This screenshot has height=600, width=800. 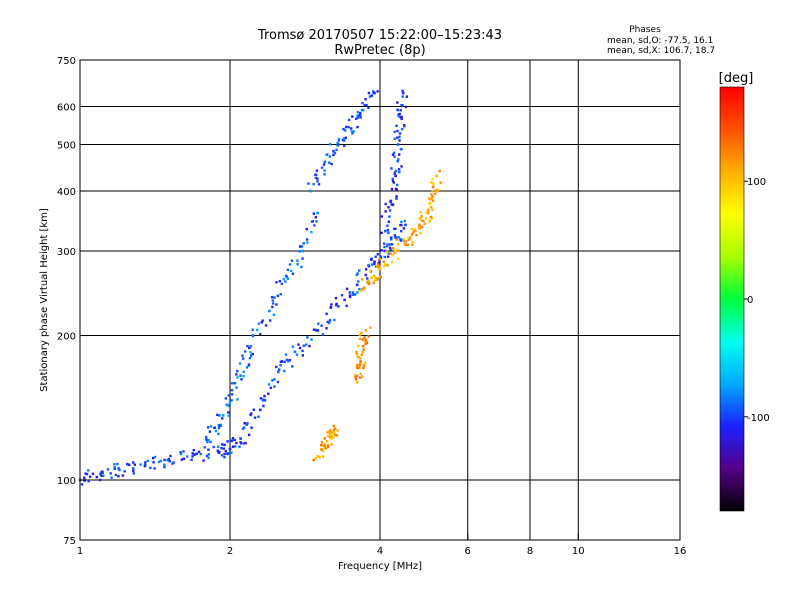 What do you see at coordinates (758, 418) in the screenshot?
I see `colorbar-tick-label: -100` at bounding box center [758, 418].